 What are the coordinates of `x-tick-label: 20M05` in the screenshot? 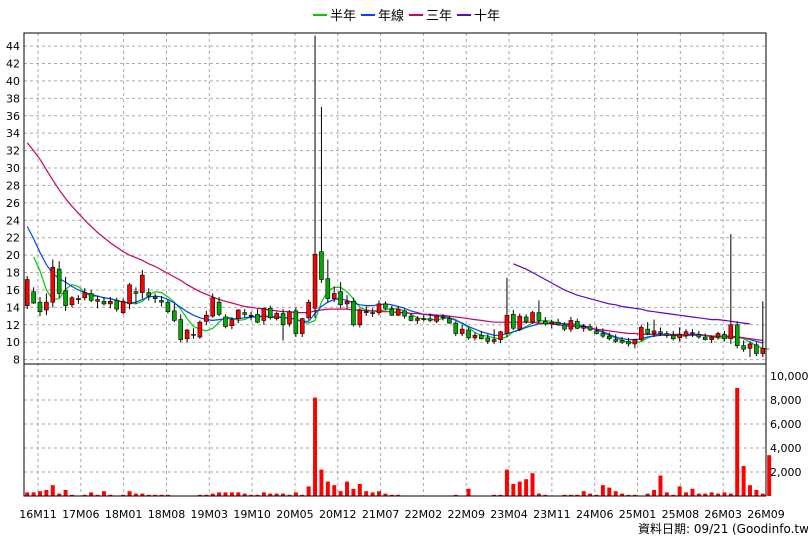 It's located at (295, 514).